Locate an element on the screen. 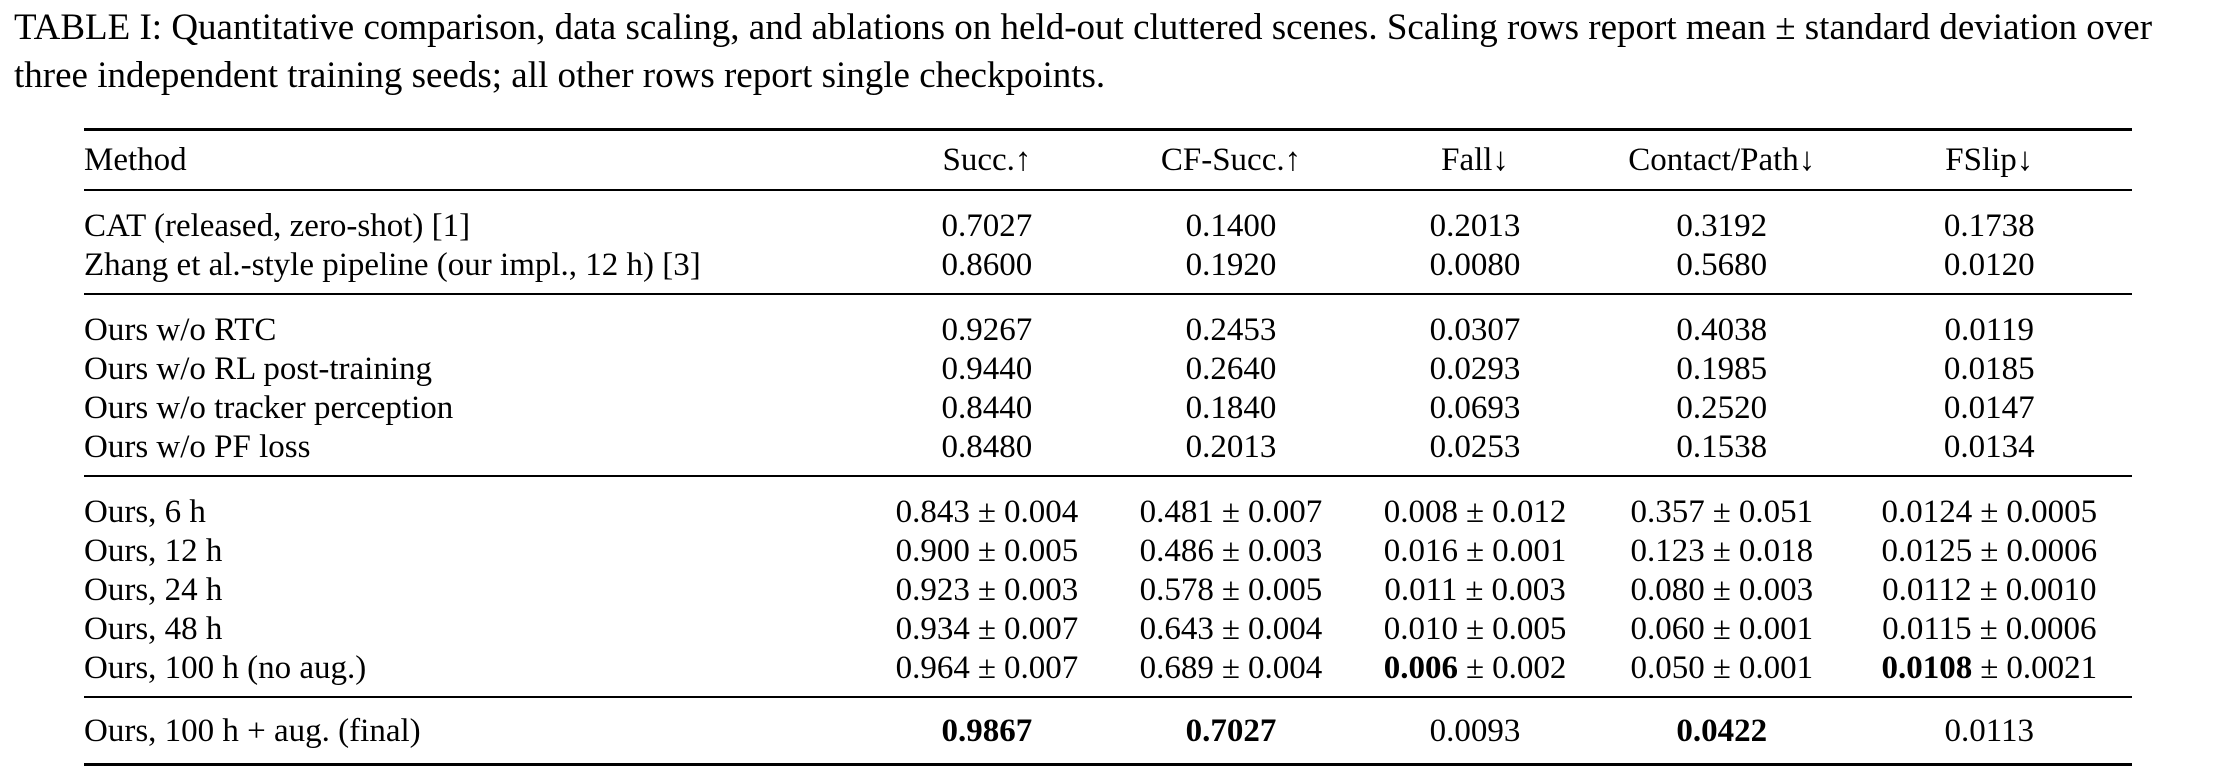 Image resolution: width=2216 pixels, height=768 pixels. value-cell: 0.0253 is located at coordinates (1475, 447).